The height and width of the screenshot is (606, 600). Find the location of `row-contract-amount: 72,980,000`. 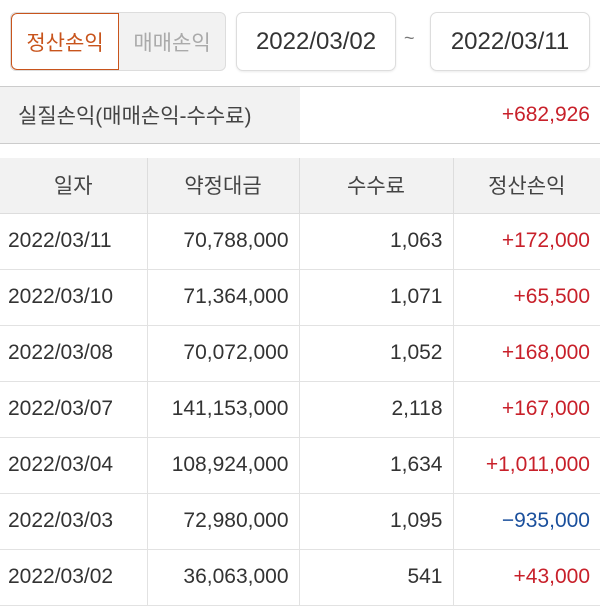

row-contract-amount: 72,980,000 is located at coordinates (223, 521).